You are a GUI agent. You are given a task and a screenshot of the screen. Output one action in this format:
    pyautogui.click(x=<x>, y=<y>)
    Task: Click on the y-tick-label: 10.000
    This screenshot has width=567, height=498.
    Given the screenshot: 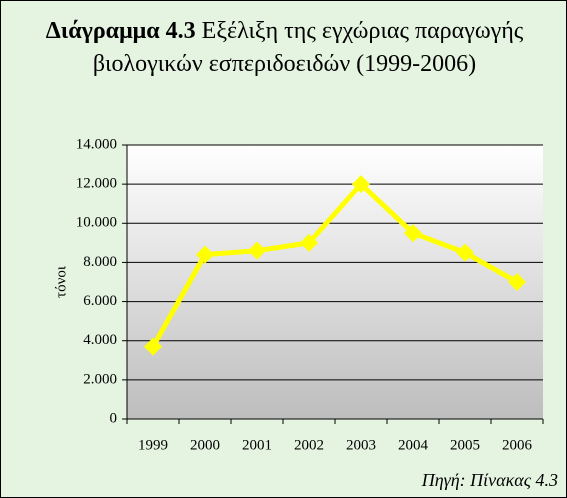 What is the action you would take?
    pyautogui.click(x=96, y=223)
    